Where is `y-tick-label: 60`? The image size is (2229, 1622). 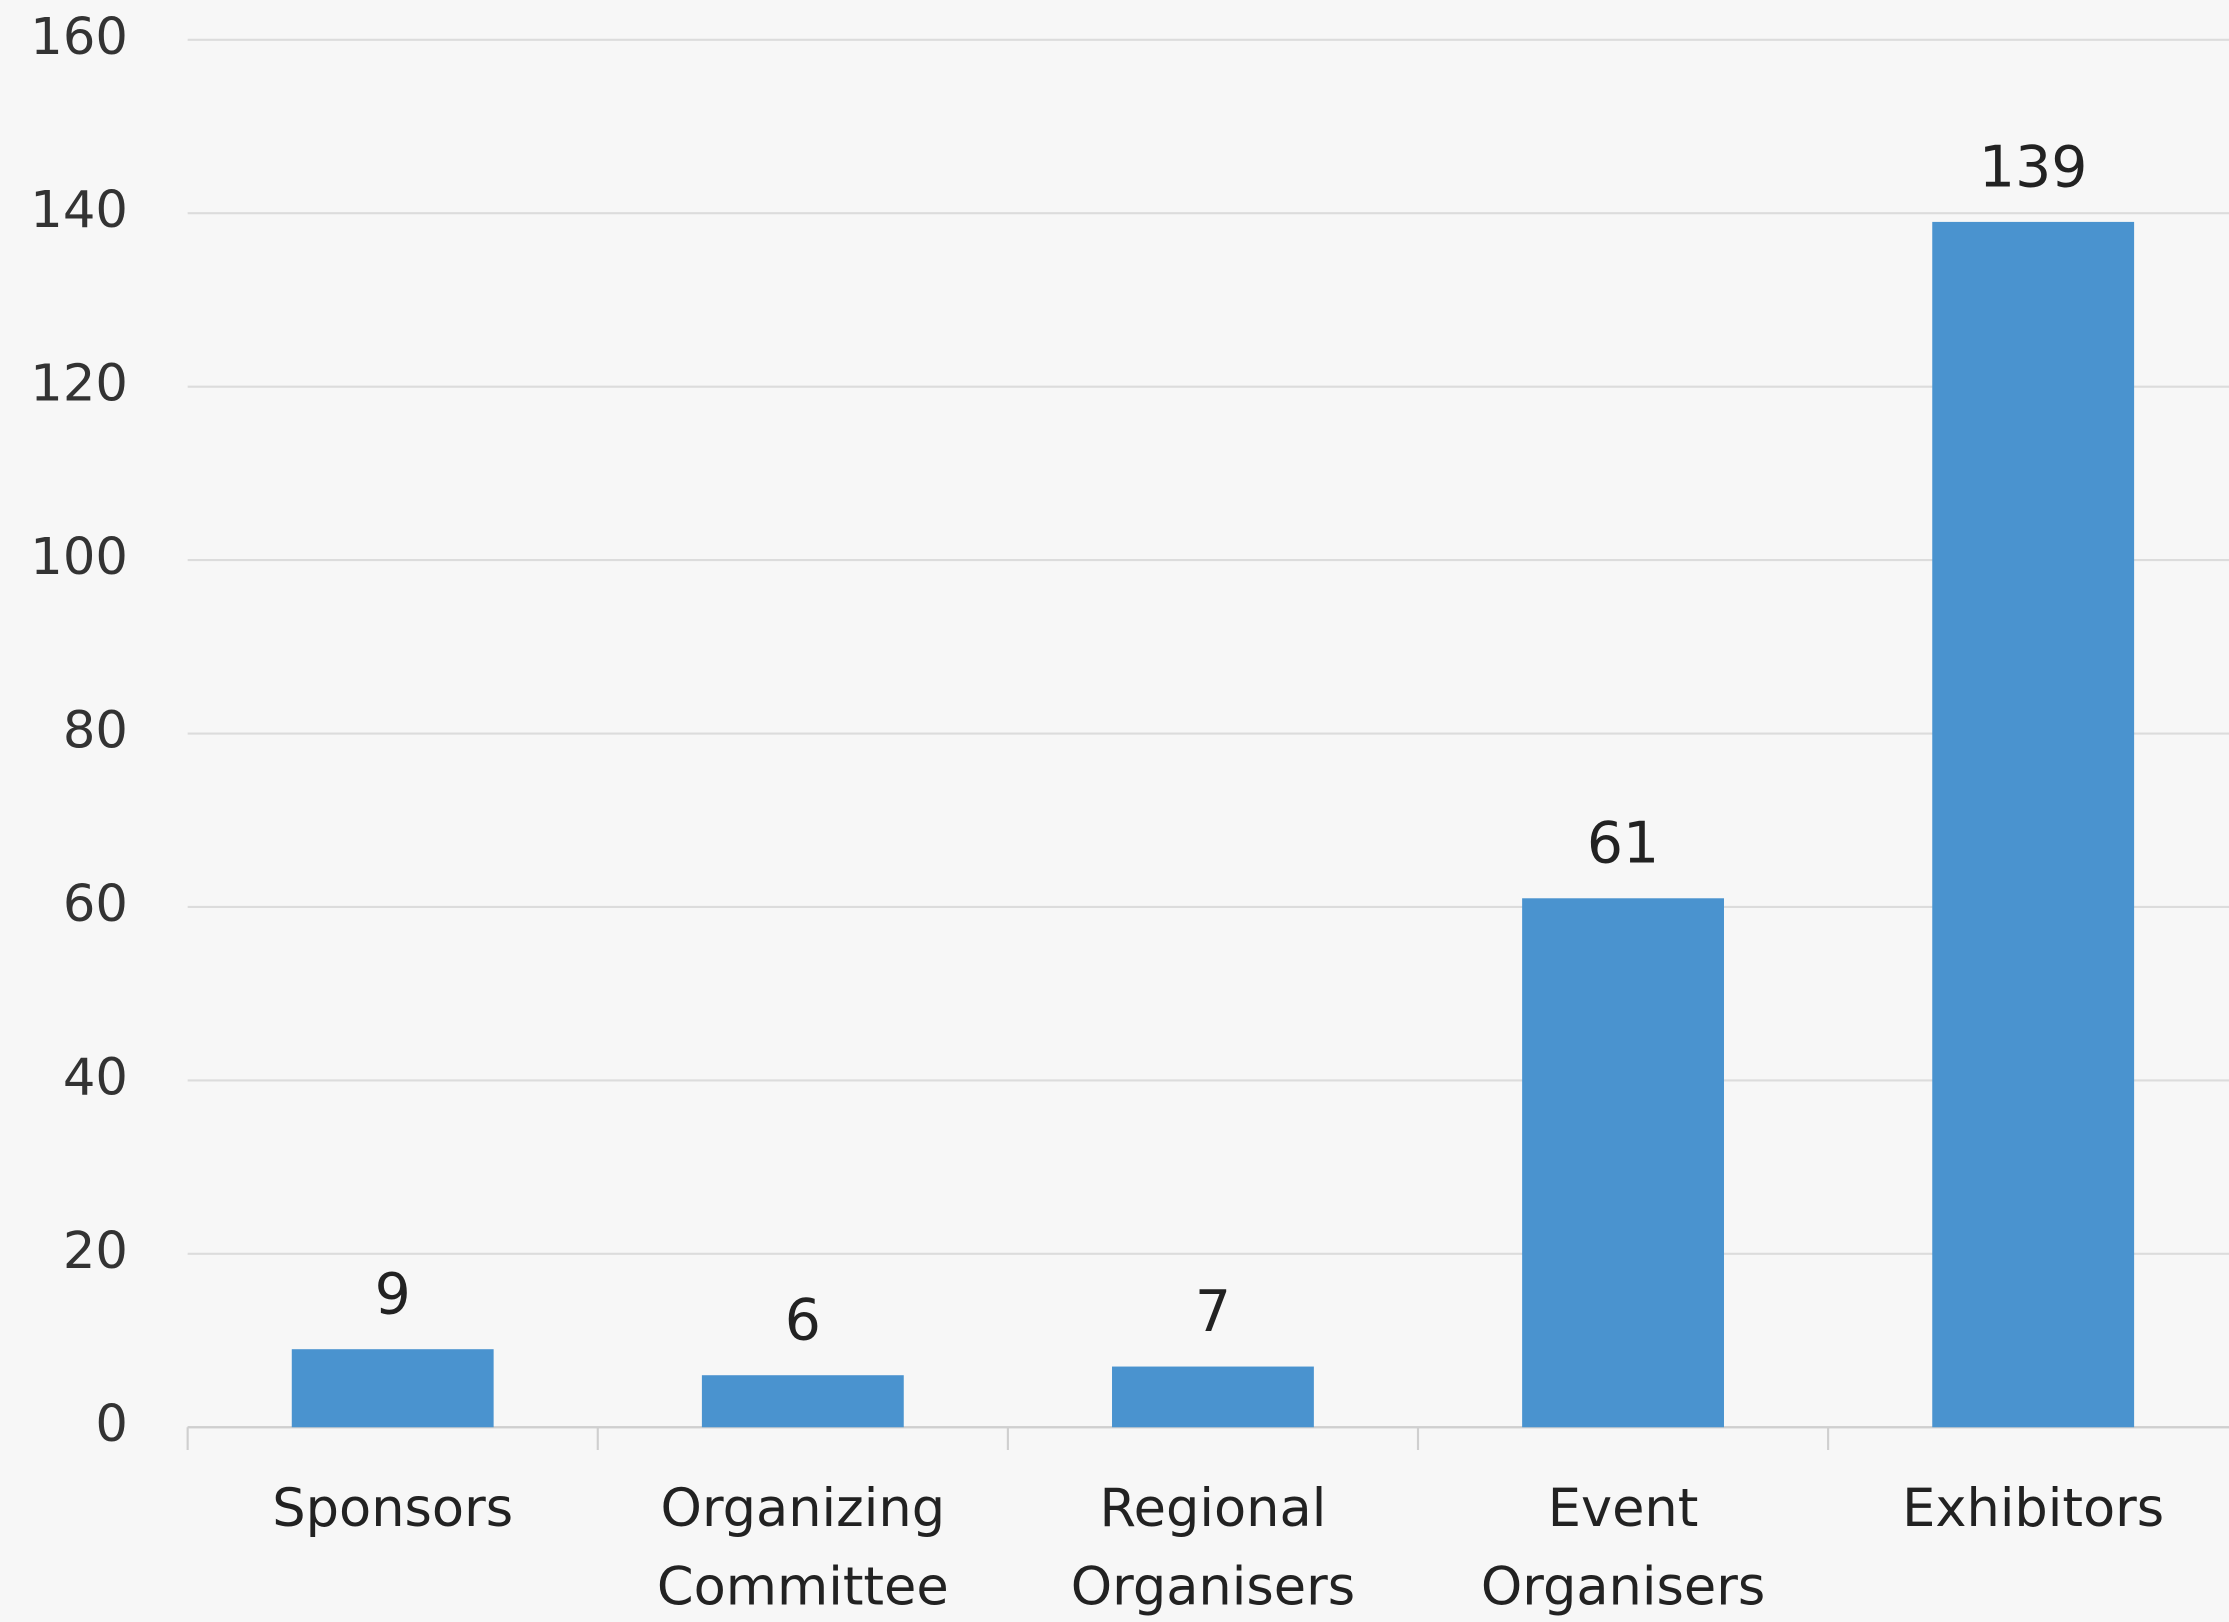 y-tick-label: 60 is located at coordinates (95, 904).